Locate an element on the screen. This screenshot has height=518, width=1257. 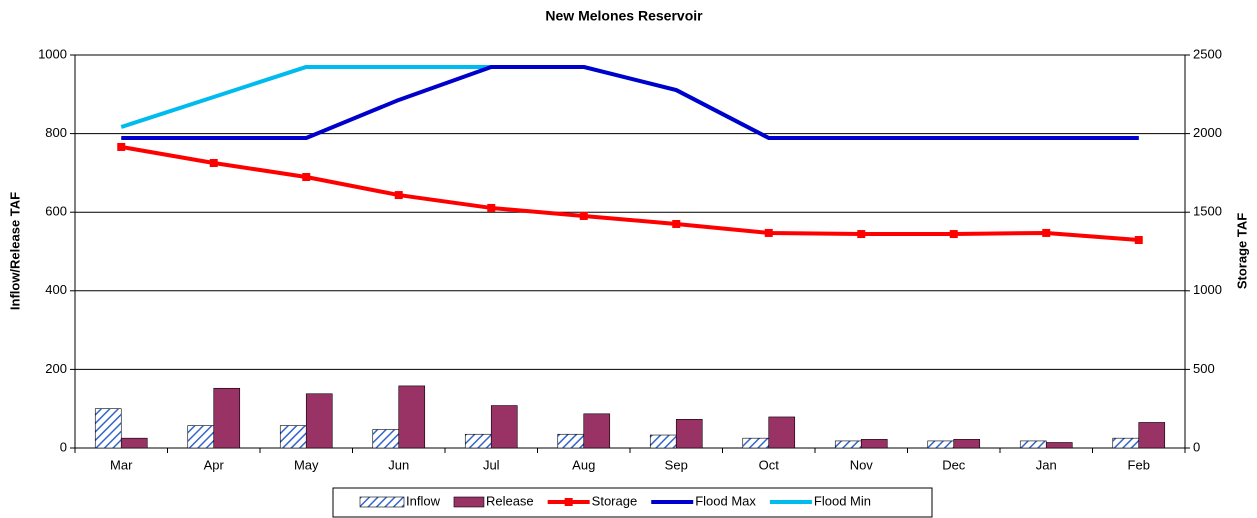
legend-label: Storage is located at coordinates (615, 500).